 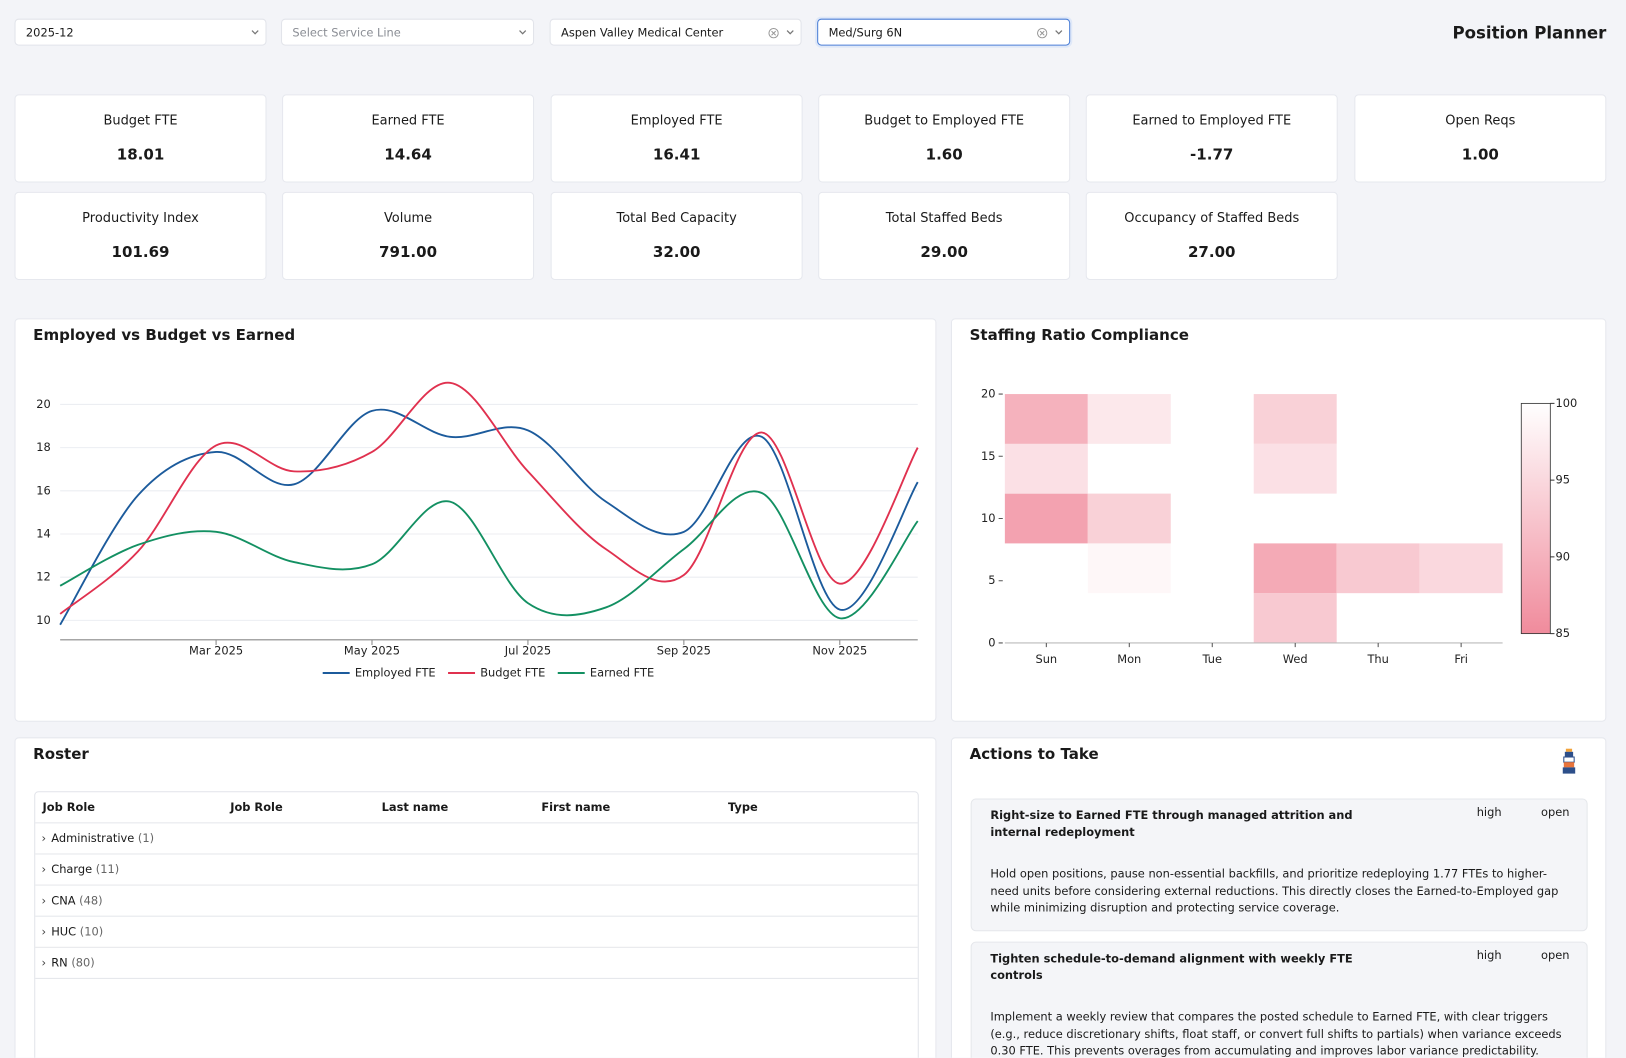 What do you see at coordinates (1079, 336) in the screenshot?
I see `chart-title: Staffing Ratio Compliance` at bounding box center [1079, 336].